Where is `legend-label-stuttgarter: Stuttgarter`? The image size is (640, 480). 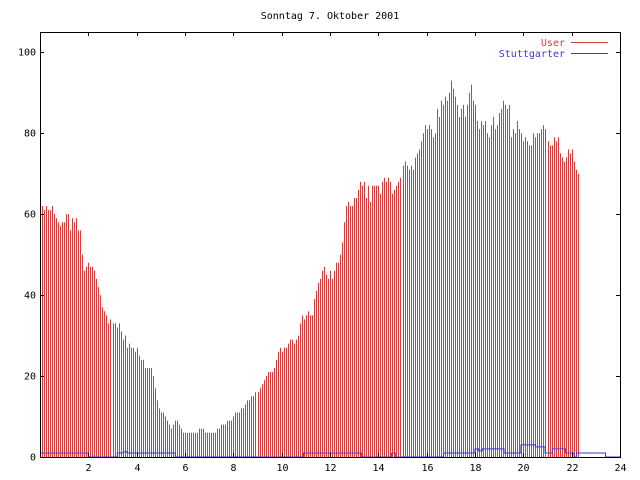 legend-label-stuttgarter: Stuttgarter is located at coordinates (532, 54).